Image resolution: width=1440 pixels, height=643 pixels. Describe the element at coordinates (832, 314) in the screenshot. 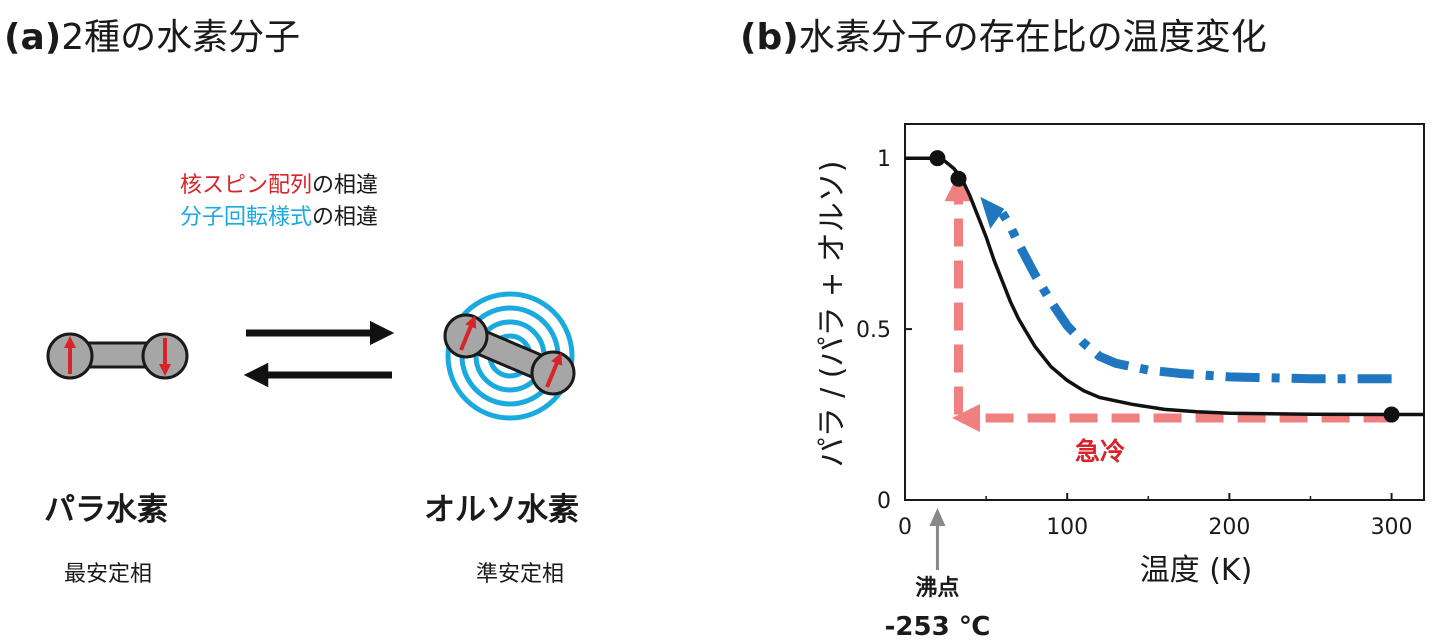

I see `y-axis-label: パラ / (パラ + オルソ)` at that location.